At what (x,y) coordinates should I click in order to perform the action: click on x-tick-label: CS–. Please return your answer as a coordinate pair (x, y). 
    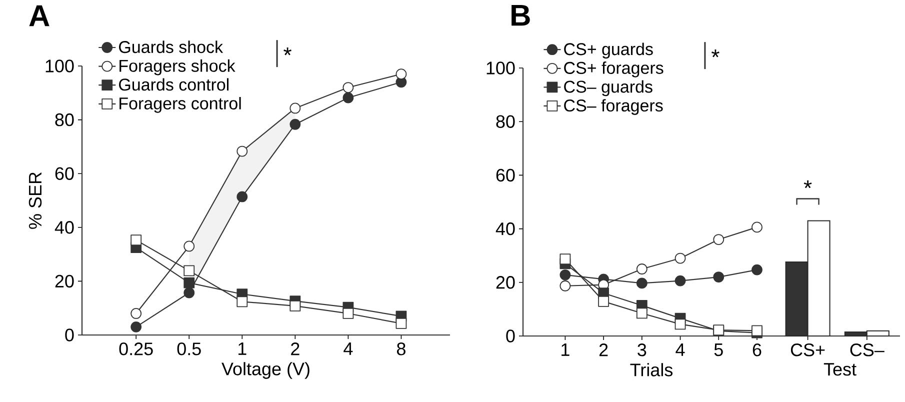
    Looking at the image, I should click on (867, 350).